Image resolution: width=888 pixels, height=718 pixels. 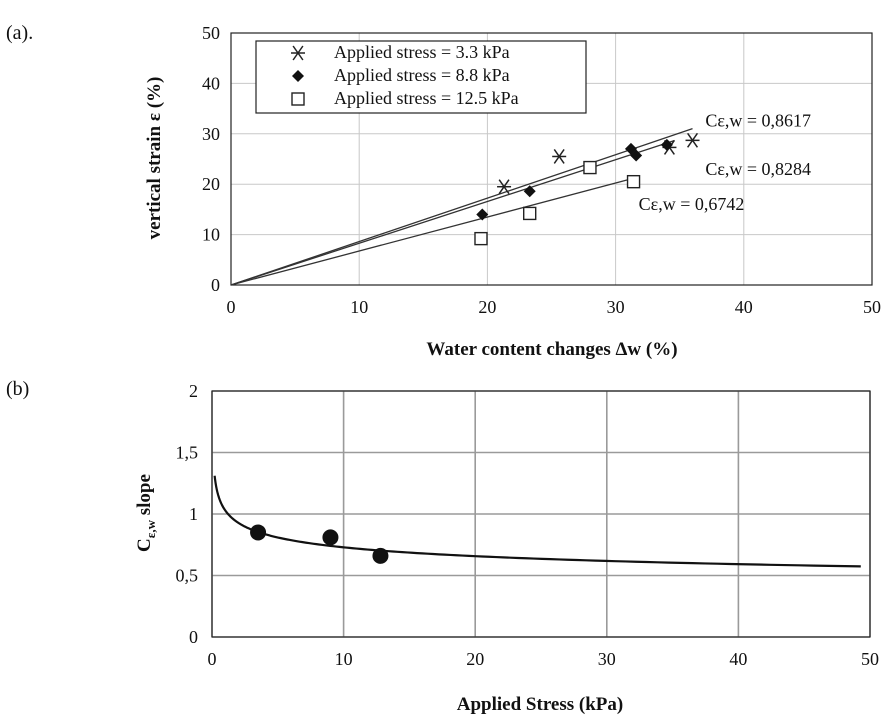 I want to click on y-tick-label: 40, so click(x=211, y=83).